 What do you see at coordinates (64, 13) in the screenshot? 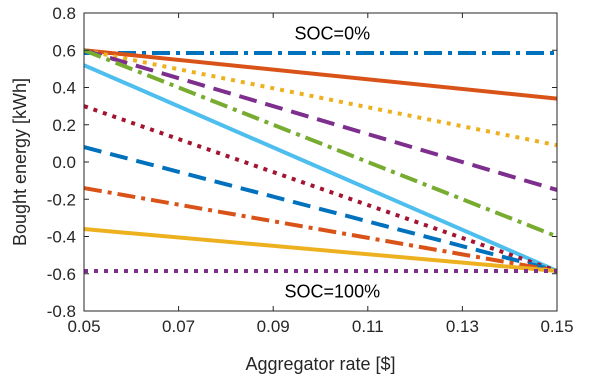
I see `y-tick-label: 0.8` at bounding box center [64, 13].